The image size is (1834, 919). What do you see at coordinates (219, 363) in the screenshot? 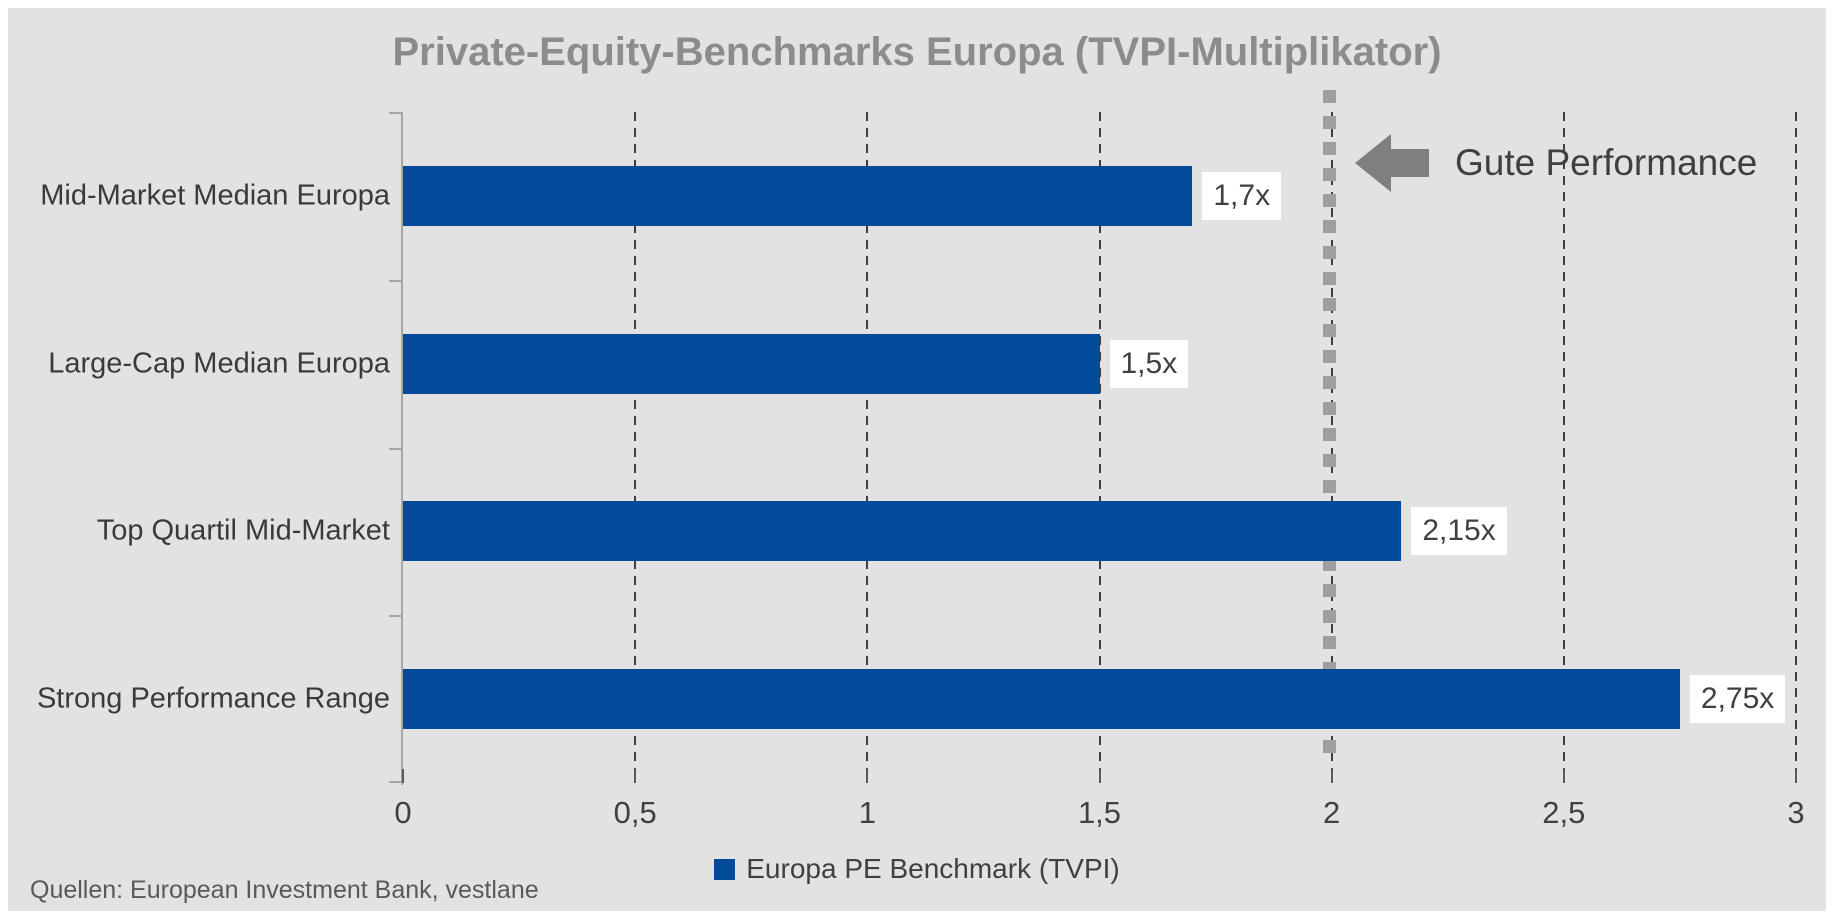
I see `category-label: Large-Cap Median Europa` at bounding box center [219, 363].